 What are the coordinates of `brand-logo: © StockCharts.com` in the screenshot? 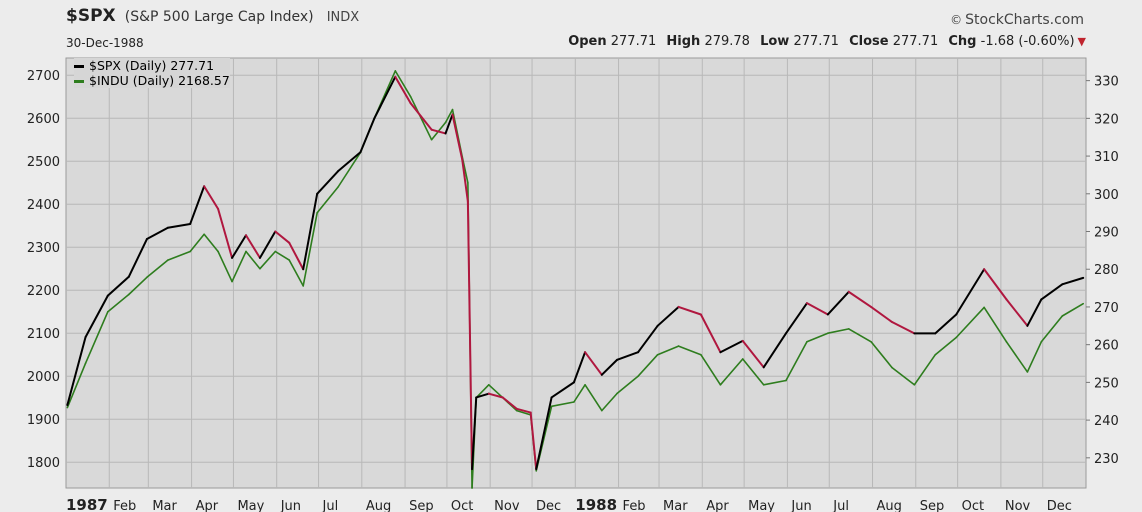 It's located at (1017, 20).